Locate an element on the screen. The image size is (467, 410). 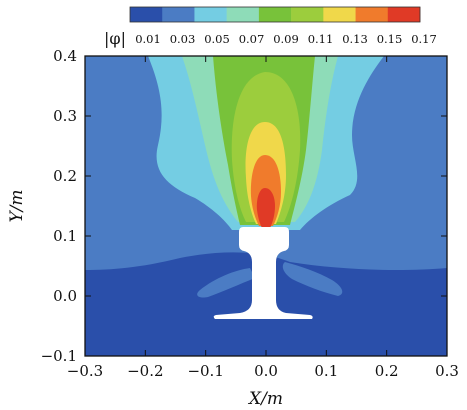
x-axis-label: X/m is located at coordinates (265, 399).